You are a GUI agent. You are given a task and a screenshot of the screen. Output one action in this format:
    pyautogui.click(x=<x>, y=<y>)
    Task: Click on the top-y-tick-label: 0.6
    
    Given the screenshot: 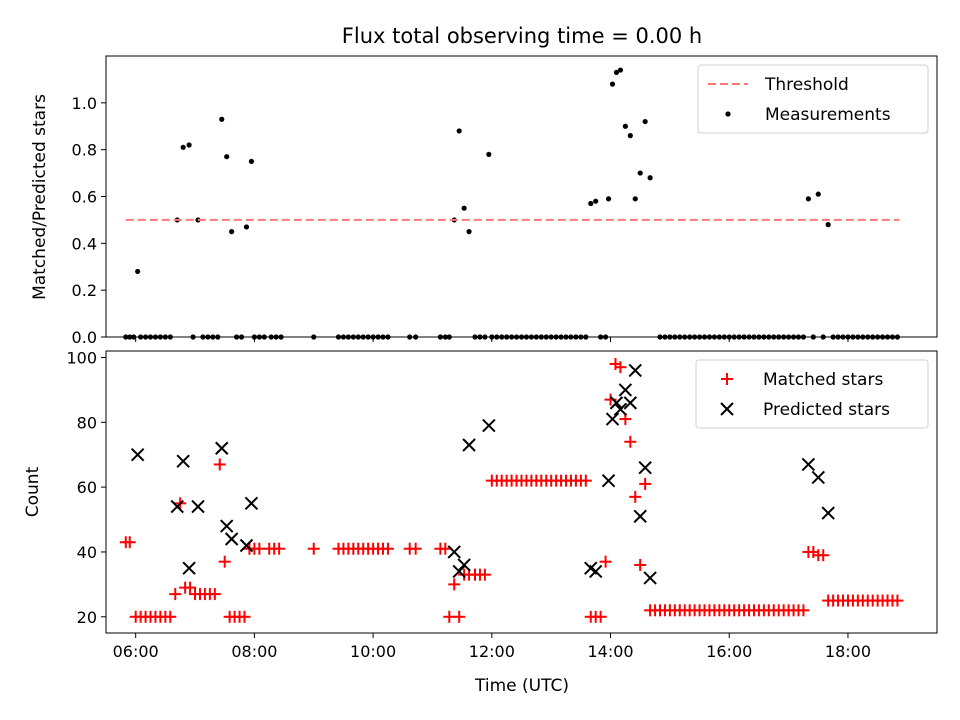 What is the action you would take?
    pyautogui.click(x=84, y=197)
    